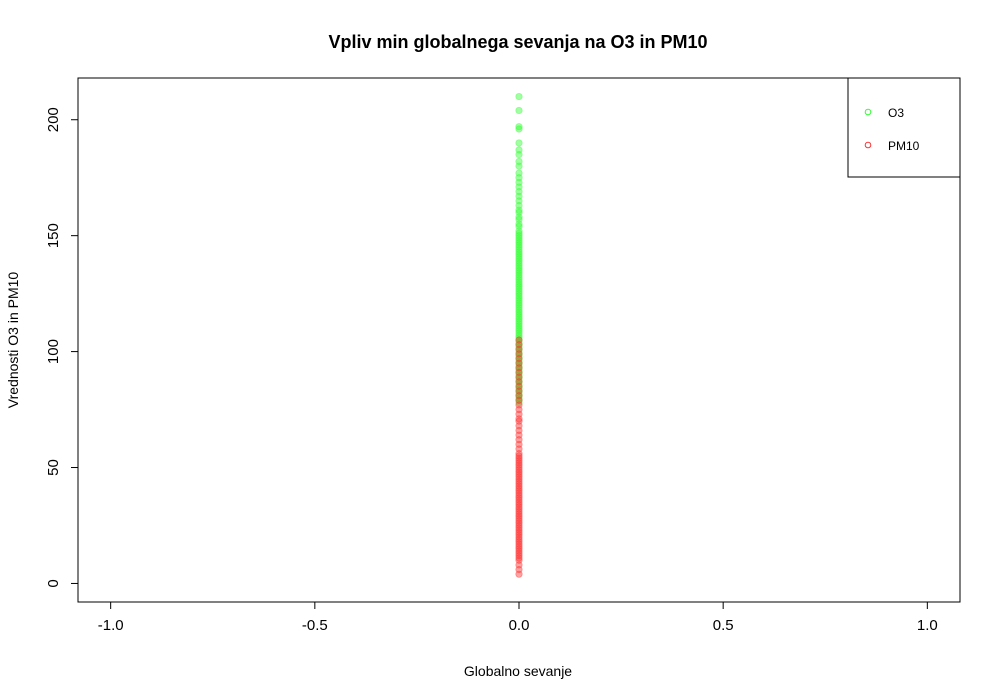 The image size is (1000, 700). Describe the element at coordinates (53, 235) in the screenshot. I see `y-tick-label: 150` at that location.